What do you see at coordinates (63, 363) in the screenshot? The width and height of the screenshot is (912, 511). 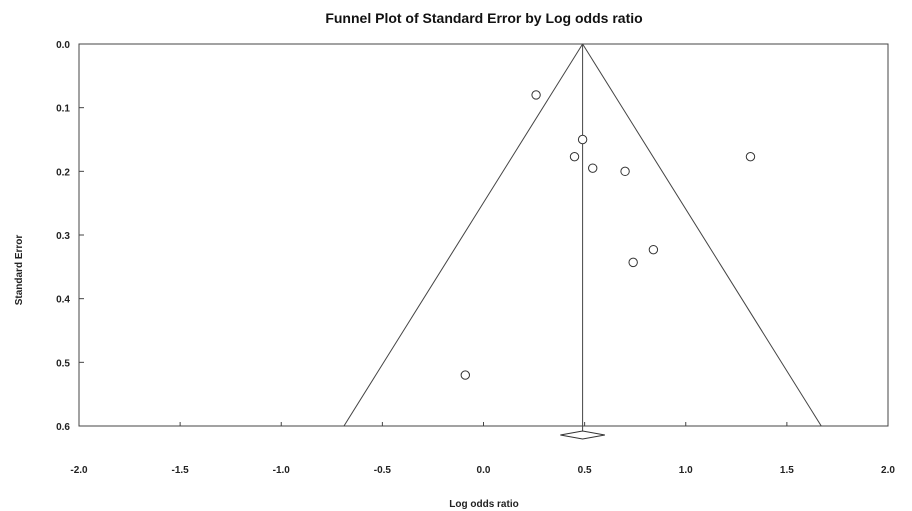 I see `y-tick-label: 0.5` at bounding box center [63, 363].